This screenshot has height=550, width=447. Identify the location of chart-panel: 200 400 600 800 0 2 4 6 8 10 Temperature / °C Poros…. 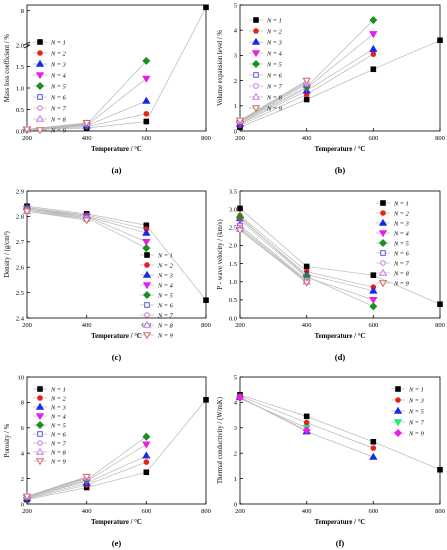
(107, 461).